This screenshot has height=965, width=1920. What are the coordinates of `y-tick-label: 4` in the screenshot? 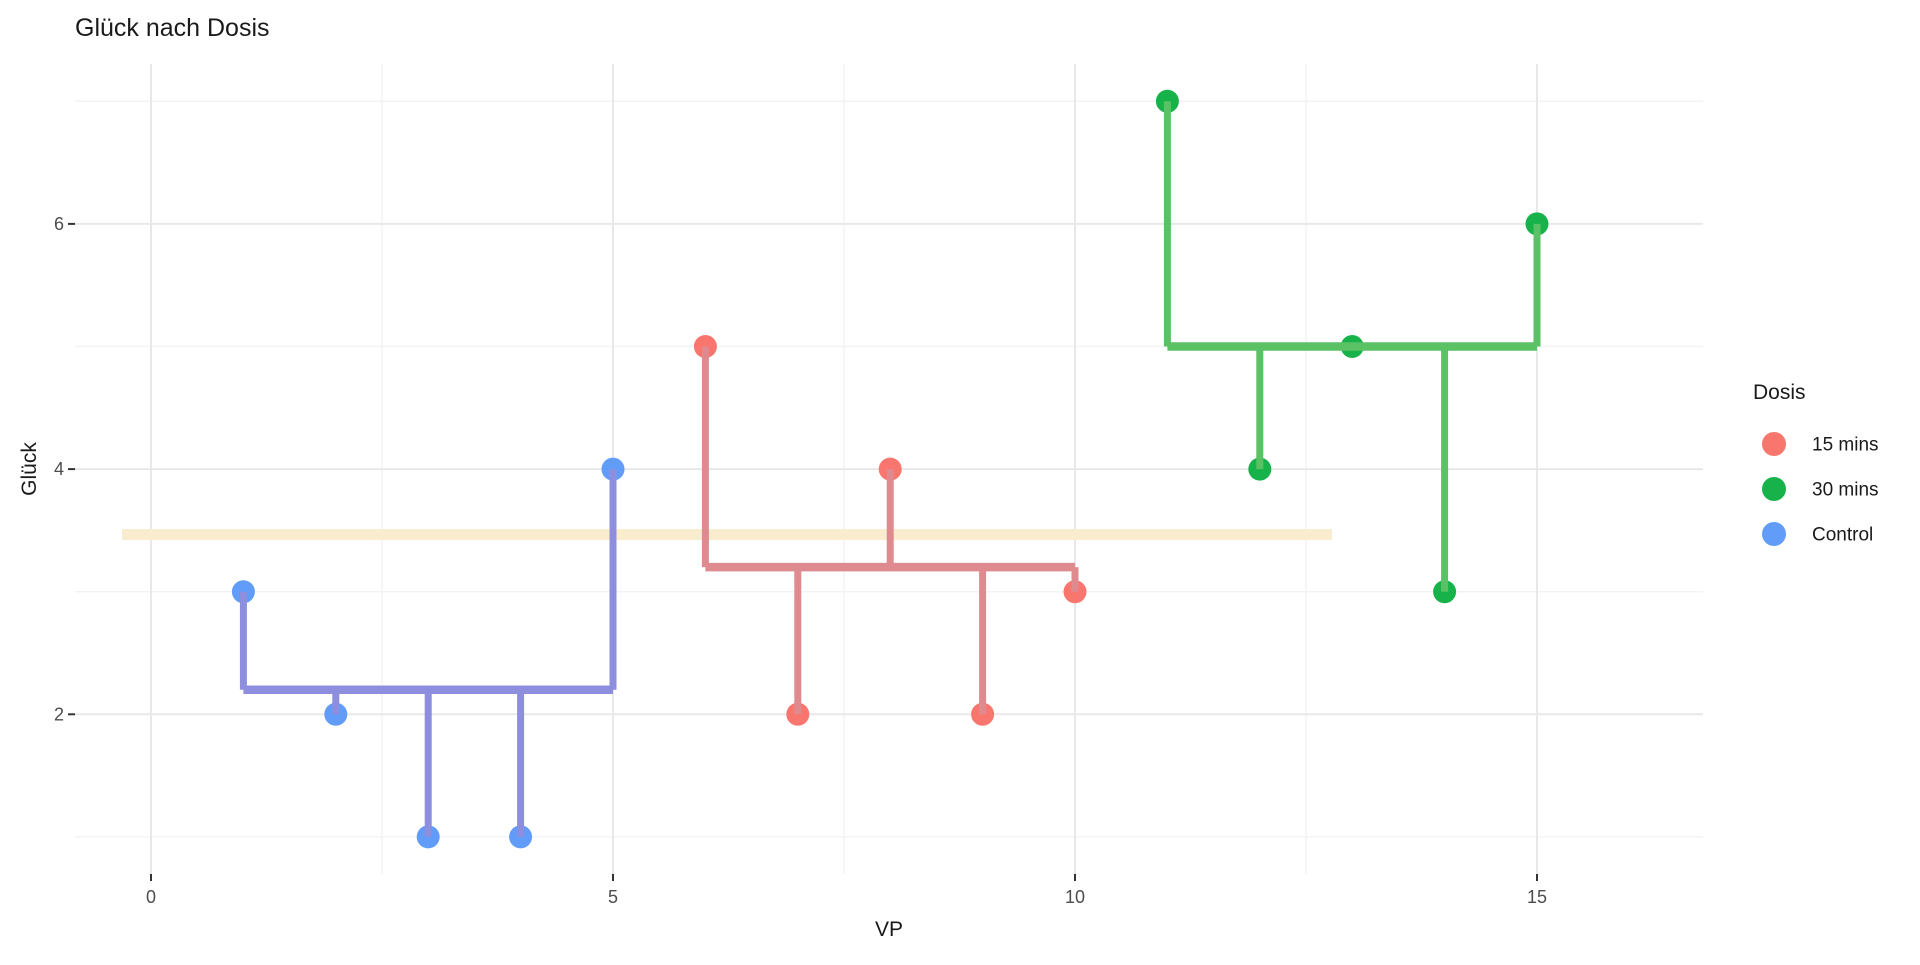 It's located at (59, 469).